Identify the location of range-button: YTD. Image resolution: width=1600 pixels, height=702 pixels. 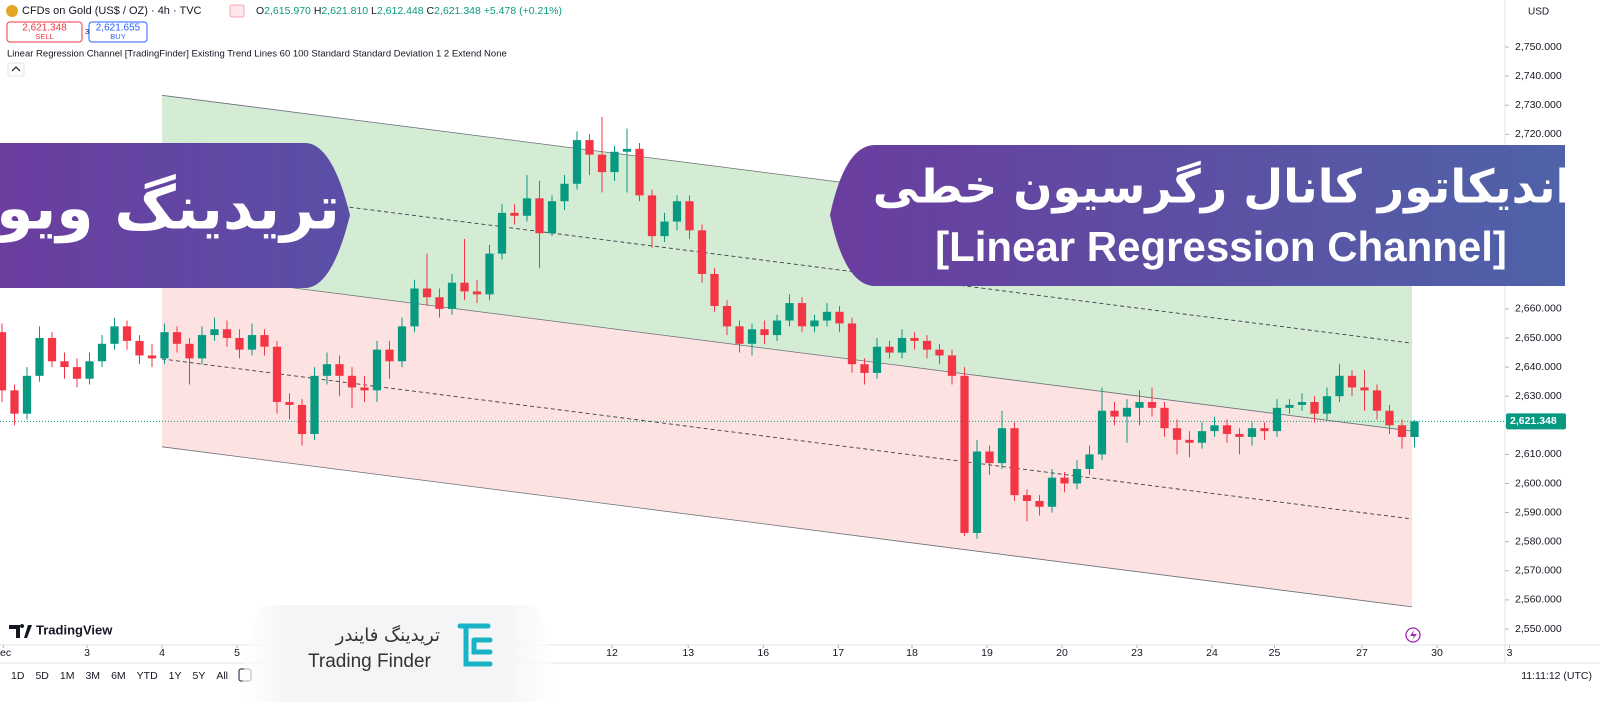
(147, 676).